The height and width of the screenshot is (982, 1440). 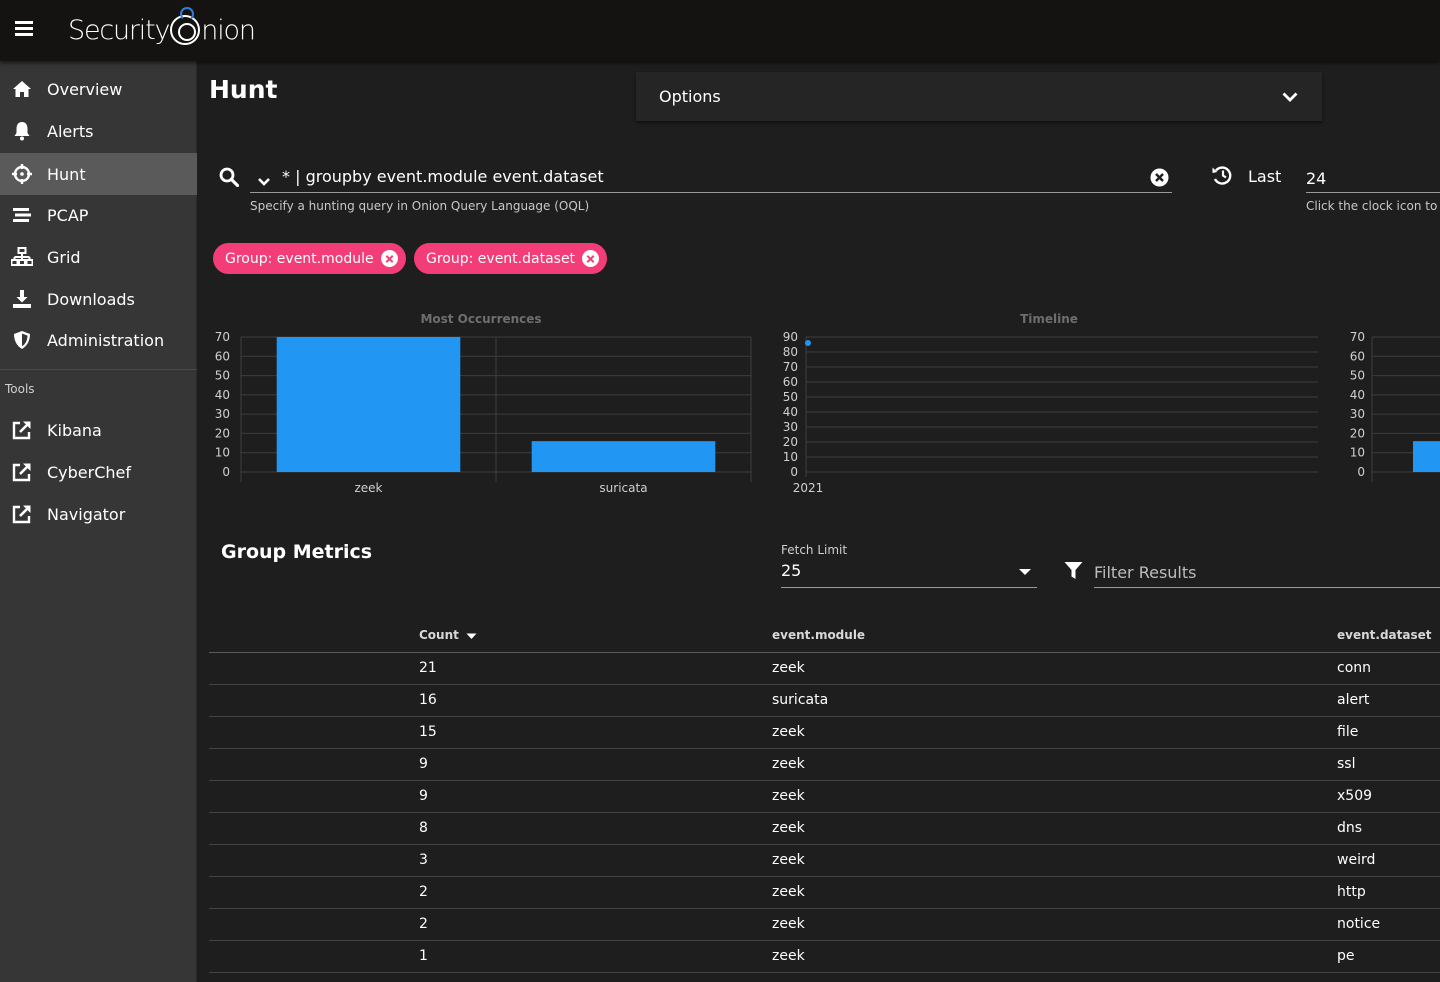 What do you see at coordinates (808, 343) in the screenshot?
I see `timeline-point` at bounding box center [808, 343].